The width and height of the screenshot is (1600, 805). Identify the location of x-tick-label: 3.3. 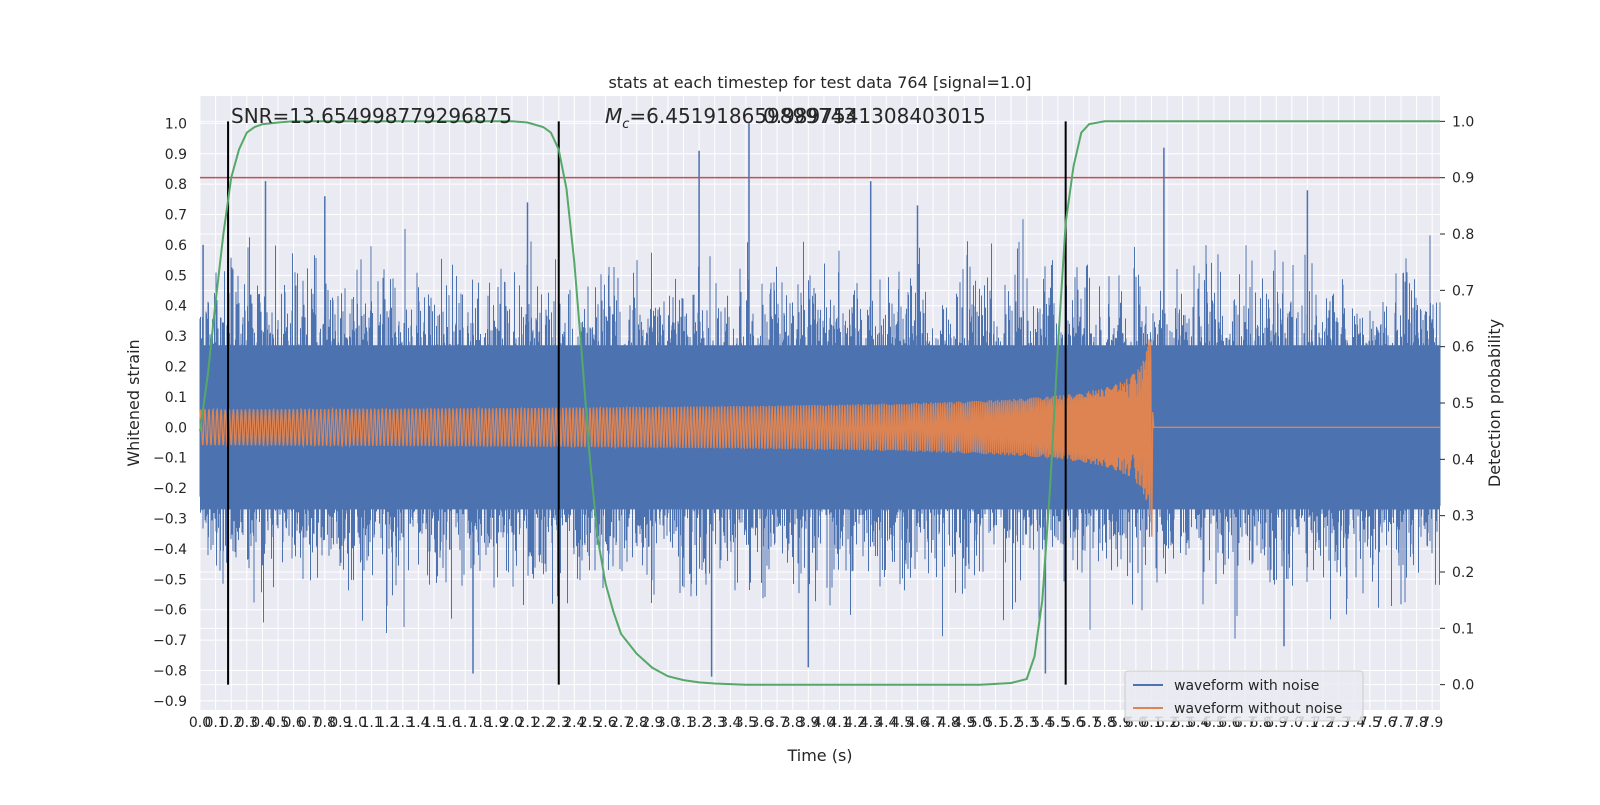
(715, 723).